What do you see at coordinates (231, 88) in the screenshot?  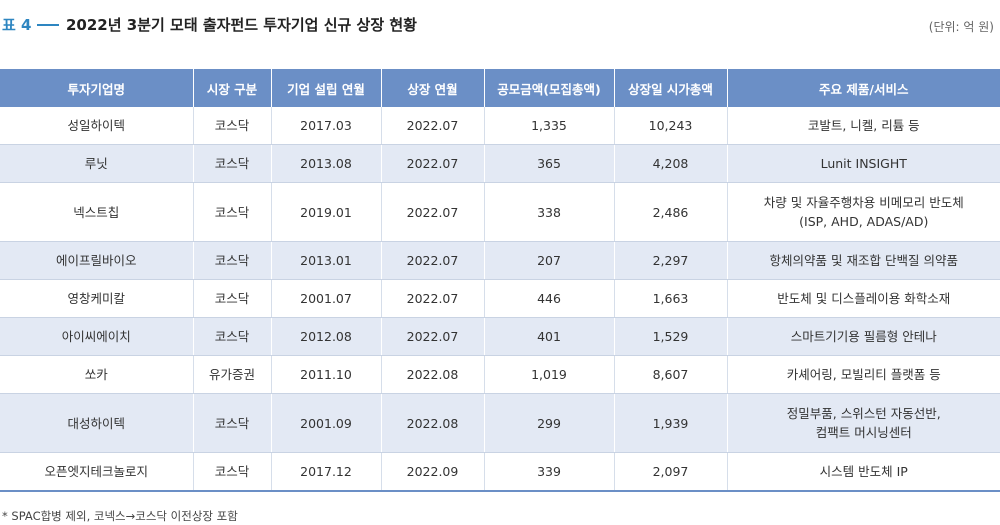 I see `header-market: 시장 구분` at bounding box center [231, 88].